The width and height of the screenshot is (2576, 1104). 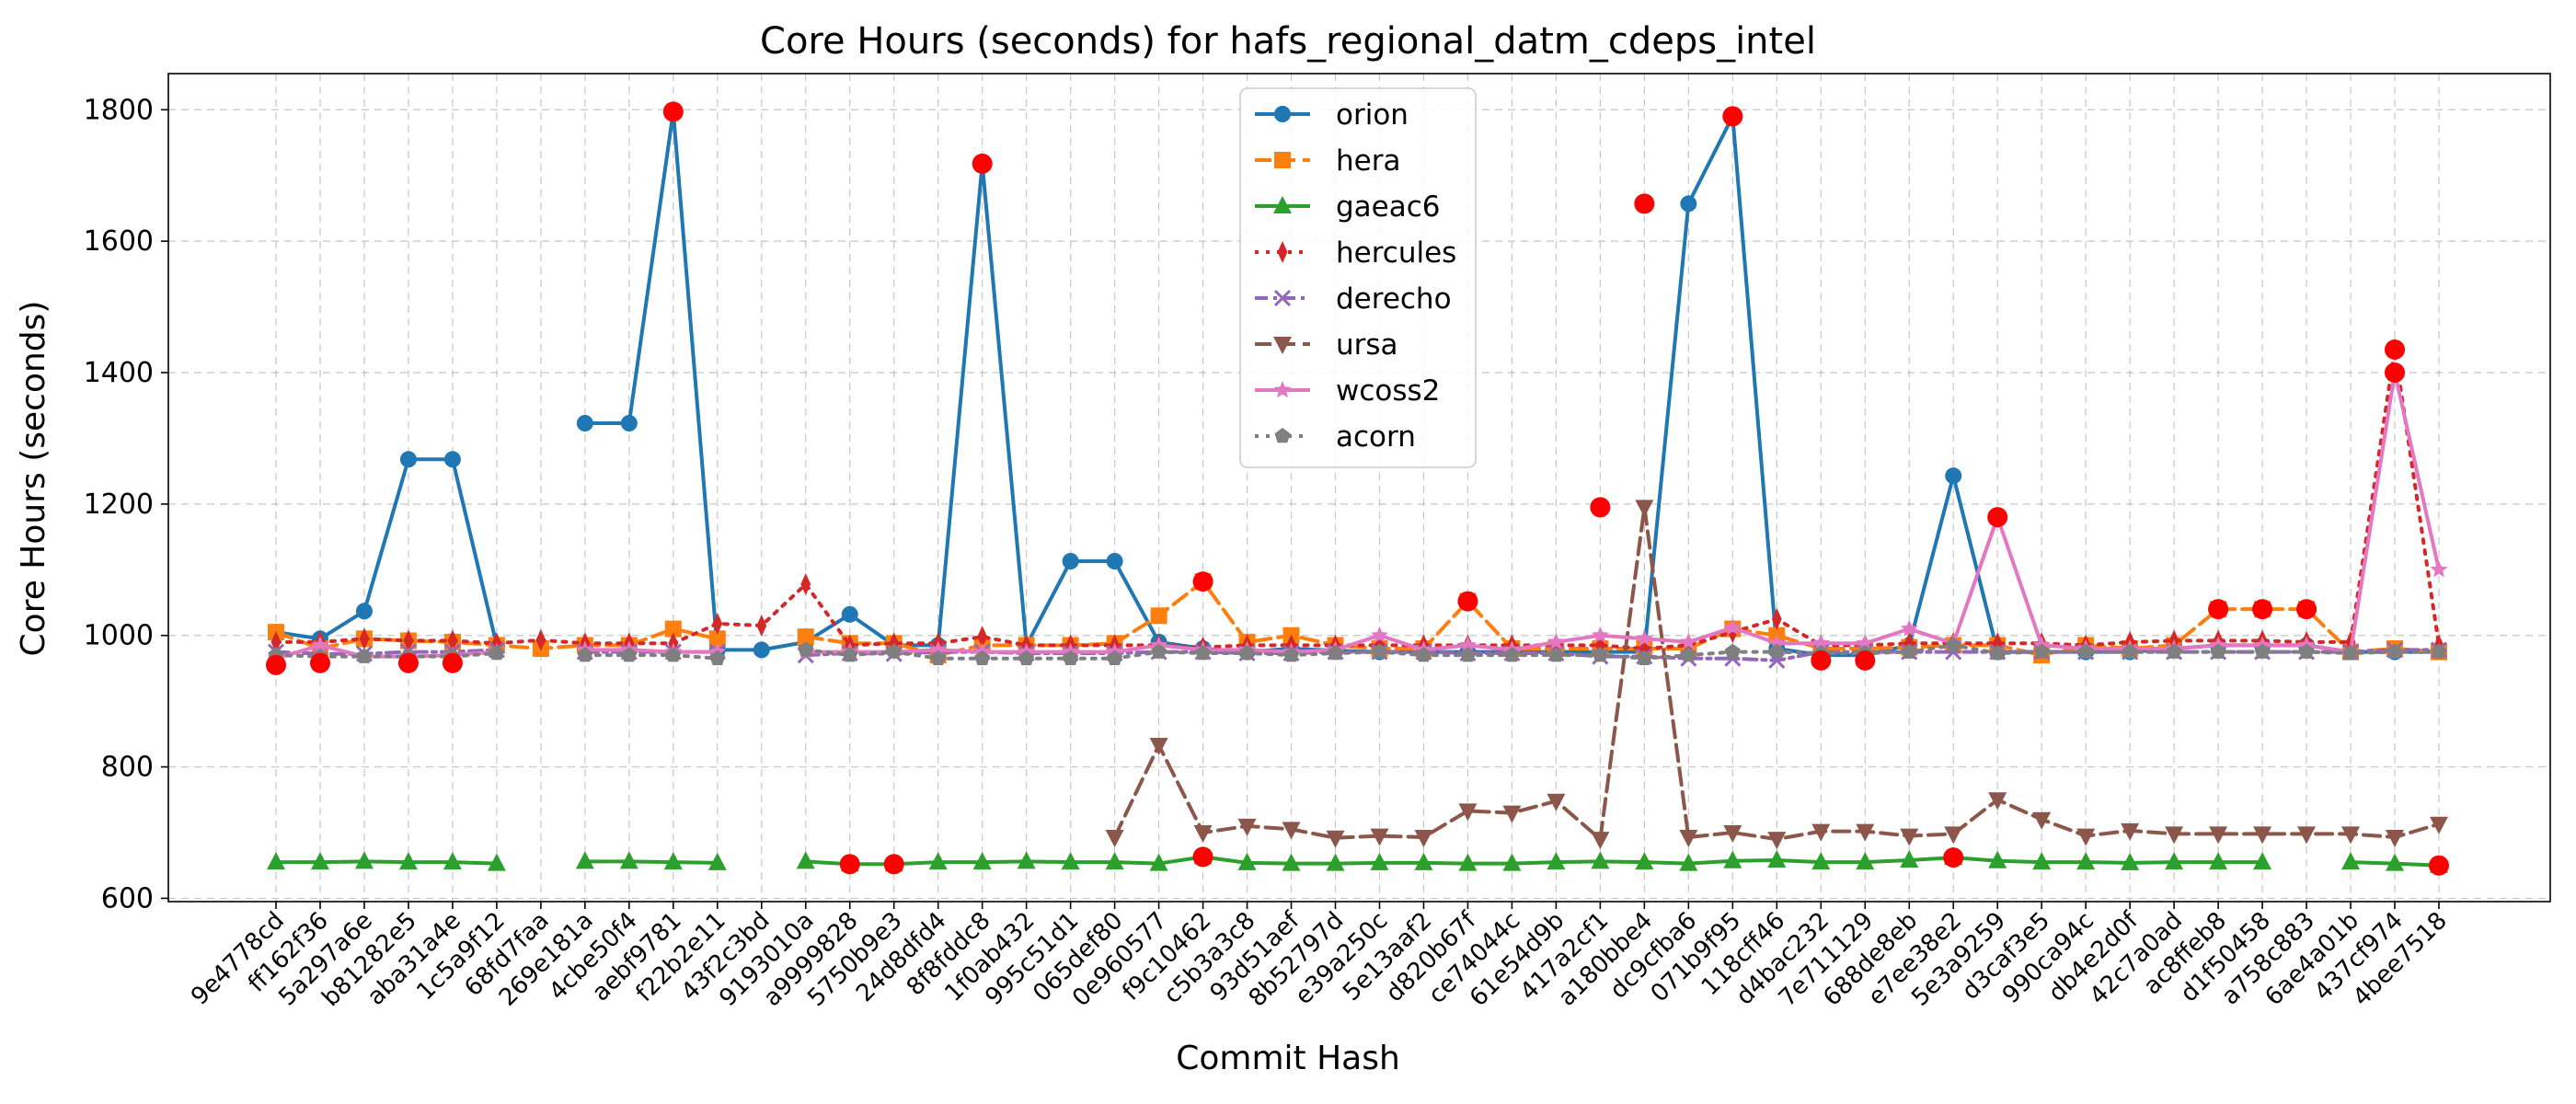 What do you see at coordinates (805, 637) in the screenshot?
I see `data-point-hera` at bounding box center [805, 637].